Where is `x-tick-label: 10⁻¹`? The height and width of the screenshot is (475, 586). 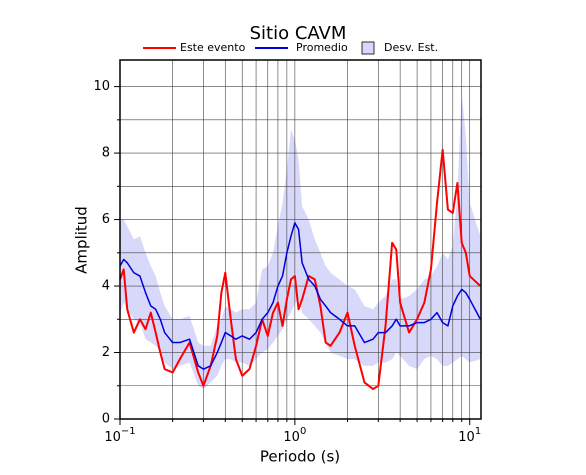 x-tick-label: 10⁻¹ is located at coordinates (119, 435).